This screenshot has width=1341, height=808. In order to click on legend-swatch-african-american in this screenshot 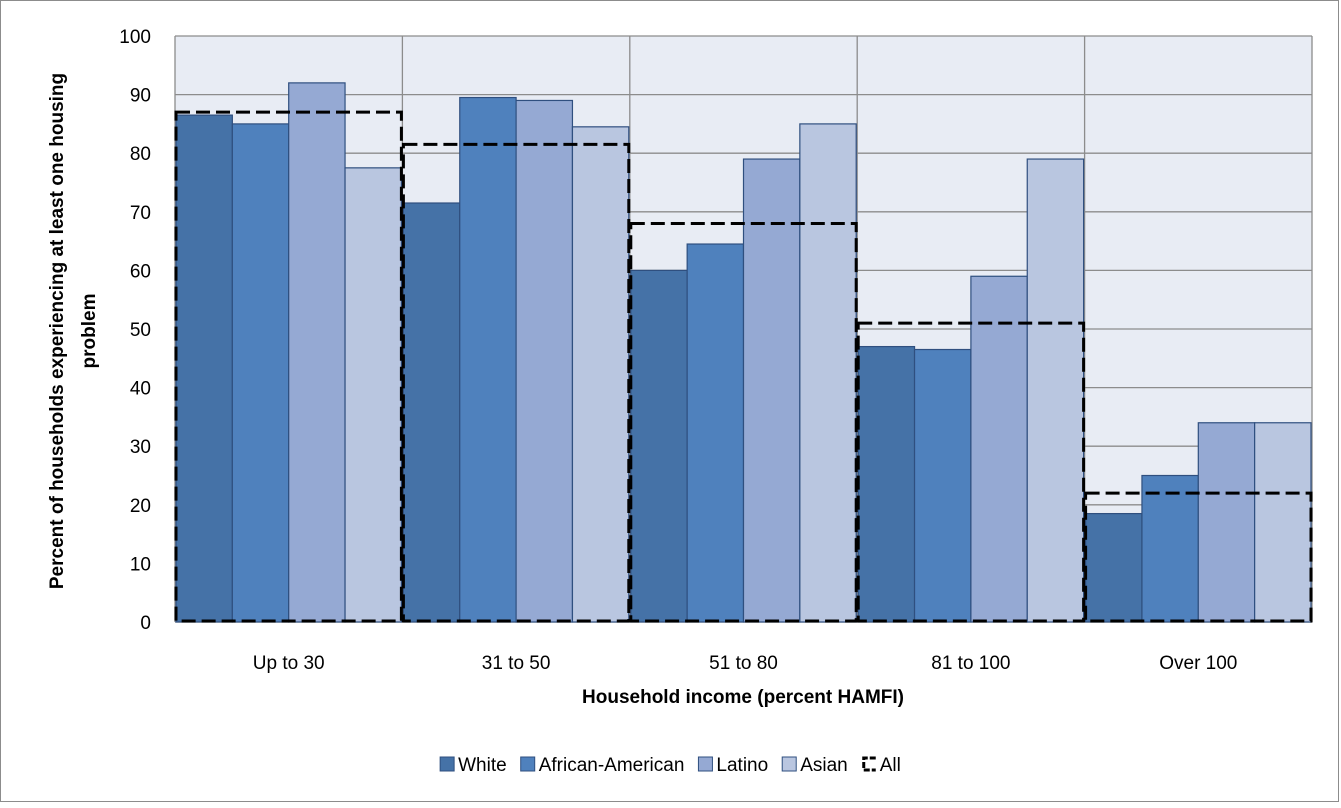, I will do `click(528, 764)`.